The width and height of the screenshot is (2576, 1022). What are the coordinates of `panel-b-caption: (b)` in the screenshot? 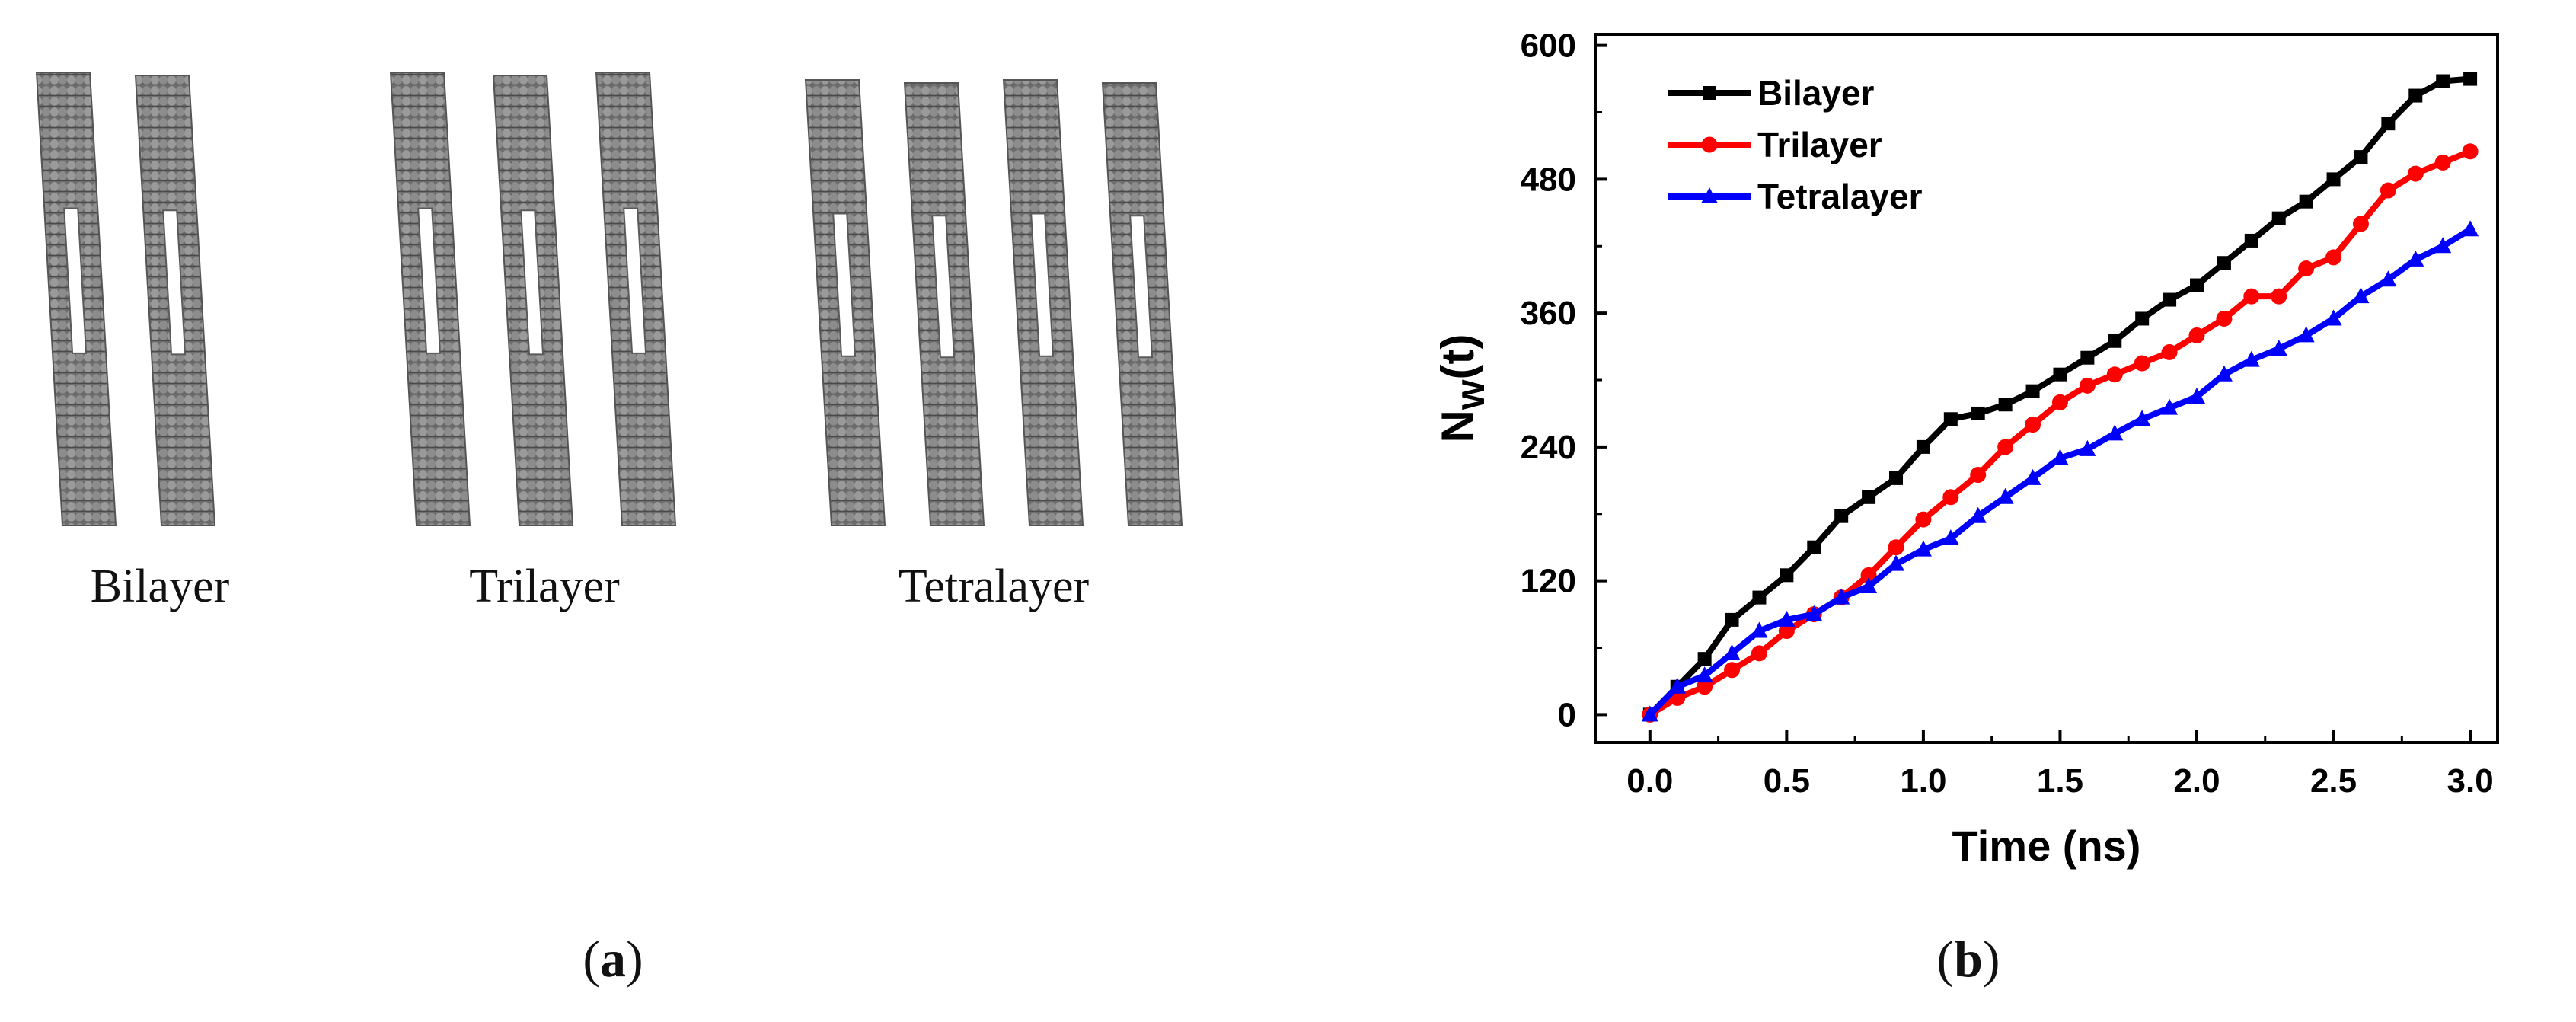 It's located at (1968, 959).